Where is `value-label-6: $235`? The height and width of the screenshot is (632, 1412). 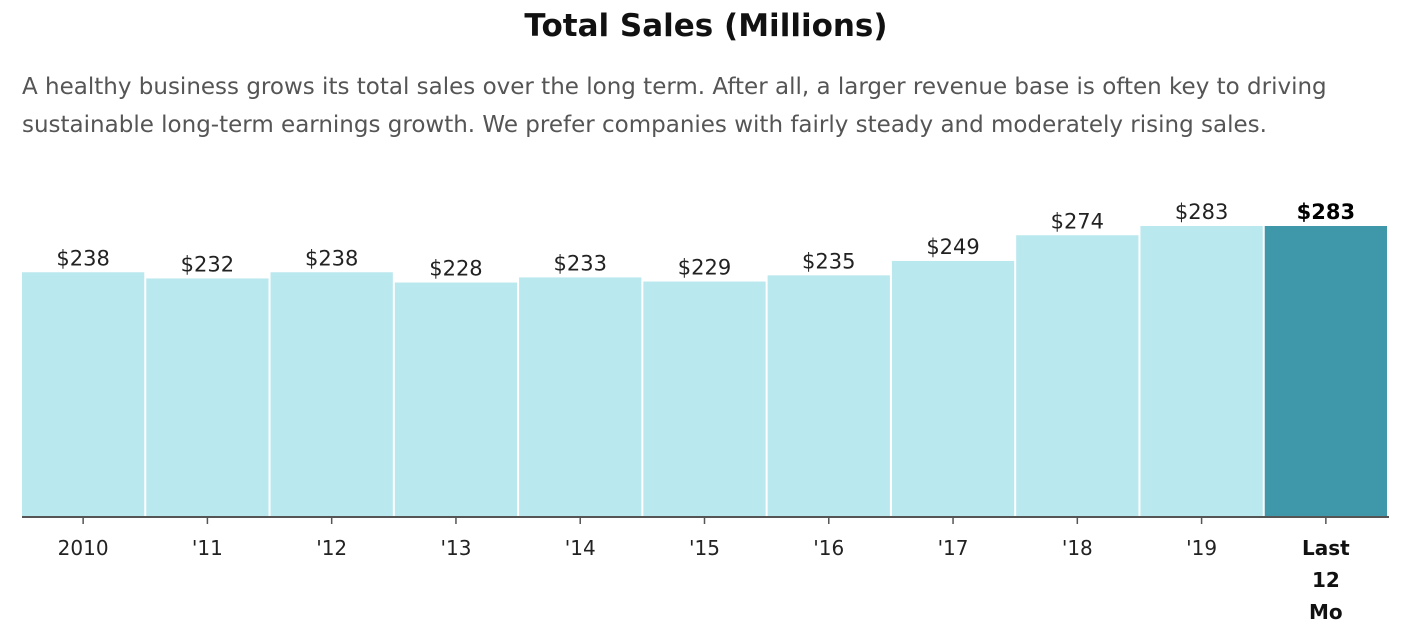 value-label-6: $235 is located at coordinates (828, 261).